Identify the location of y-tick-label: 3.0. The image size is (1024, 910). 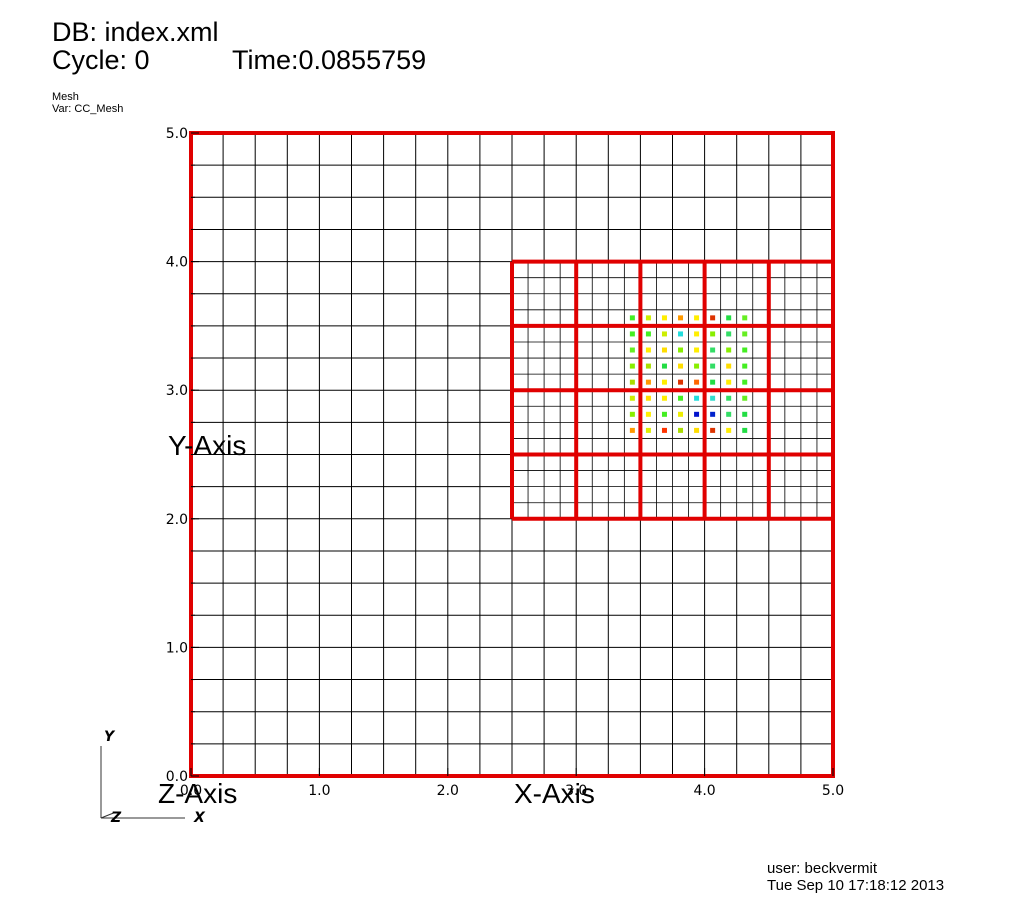
(177, 391).